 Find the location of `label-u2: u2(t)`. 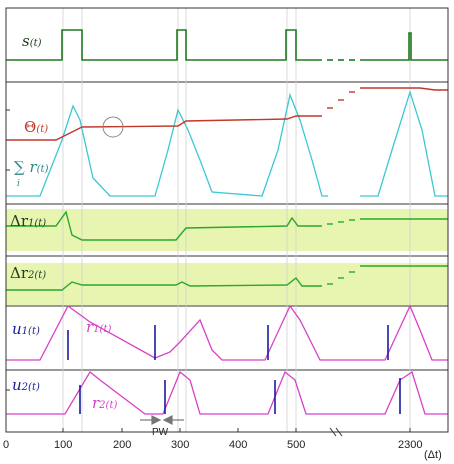

label-u2: u2(t) is located at coordinates (26, 385).